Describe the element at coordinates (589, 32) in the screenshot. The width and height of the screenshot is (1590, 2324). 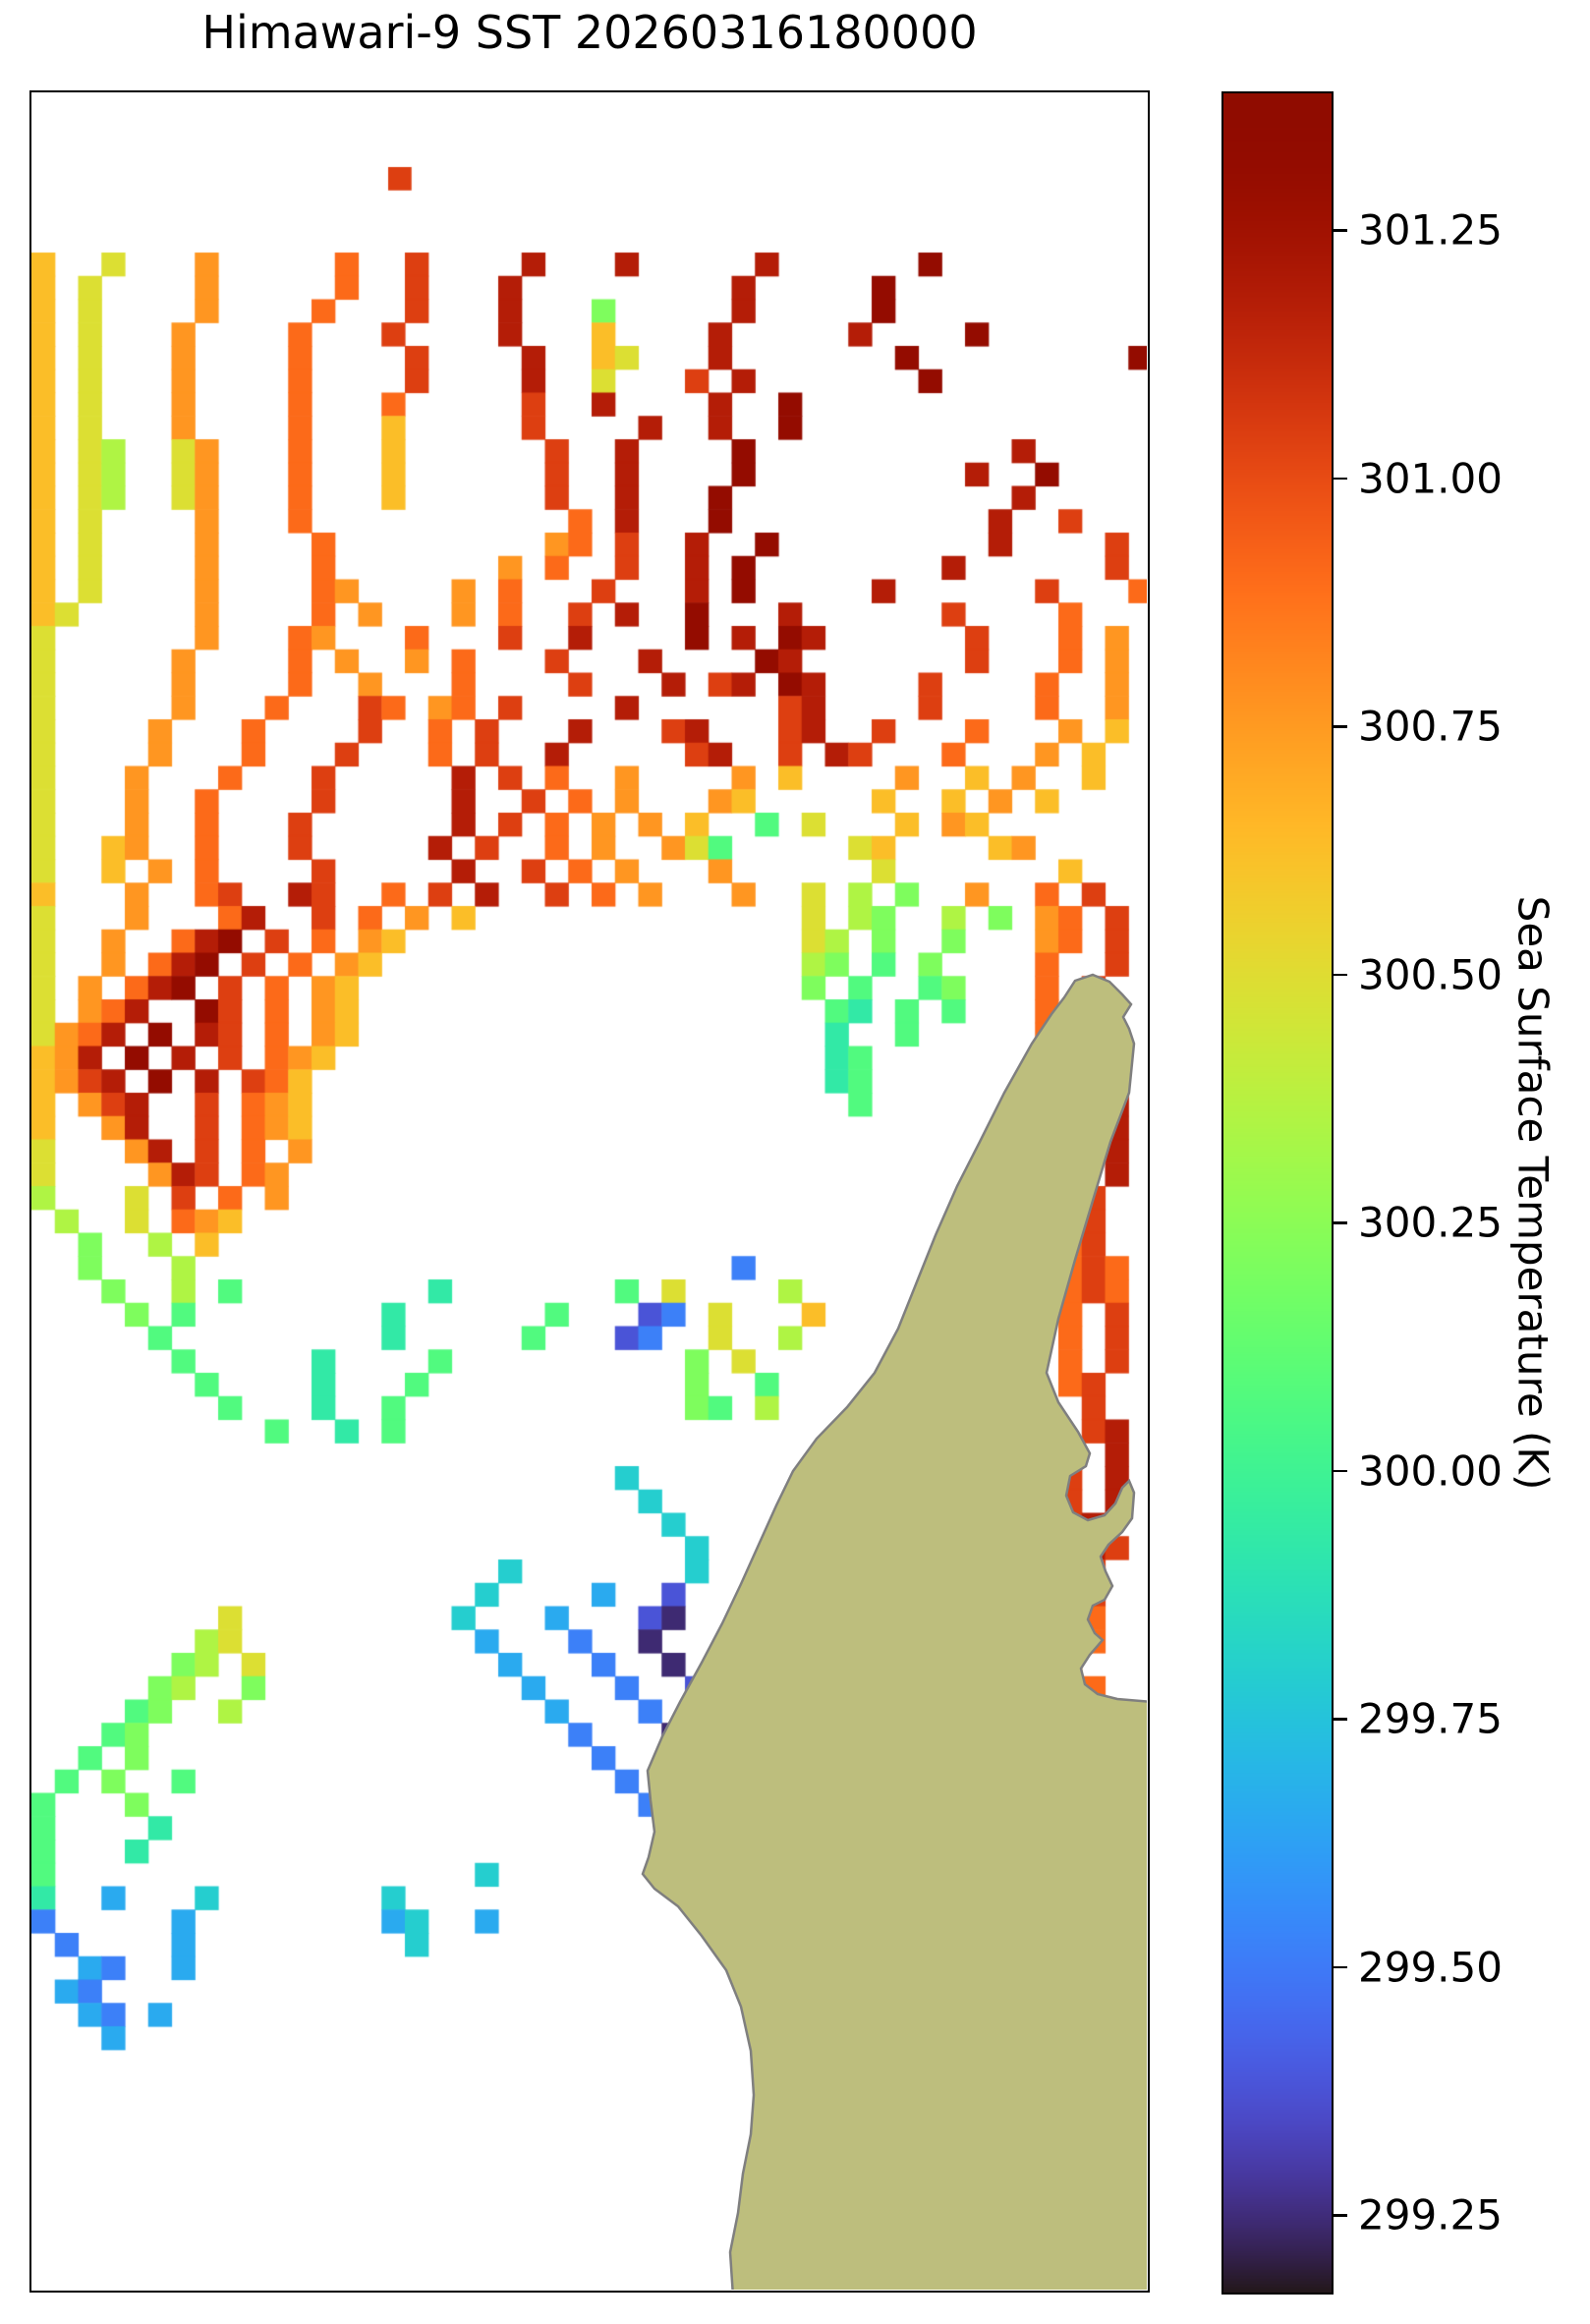
I see `figure-title: Himawari-9 SST 20260316180000` at that location.